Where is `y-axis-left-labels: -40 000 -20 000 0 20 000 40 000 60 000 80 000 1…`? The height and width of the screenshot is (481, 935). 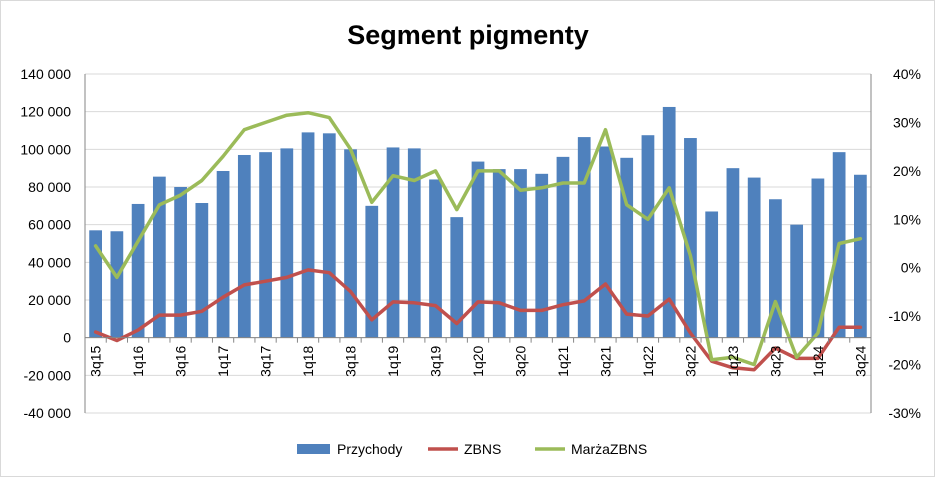
y-axis-left-labels: -40 000 -20 000 0 20 000 40 000 60 000 80 000 1… is located at coordinates (45, 243).